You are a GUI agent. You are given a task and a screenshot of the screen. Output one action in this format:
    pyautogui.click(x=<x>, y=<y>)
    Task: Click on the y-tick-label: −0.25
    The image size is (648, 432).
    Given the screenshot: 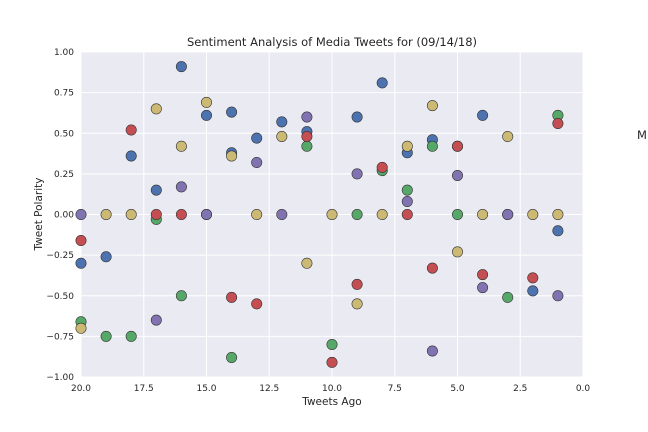 What is the action you would take?
    pyautogui.click(x=60, y=256)
    